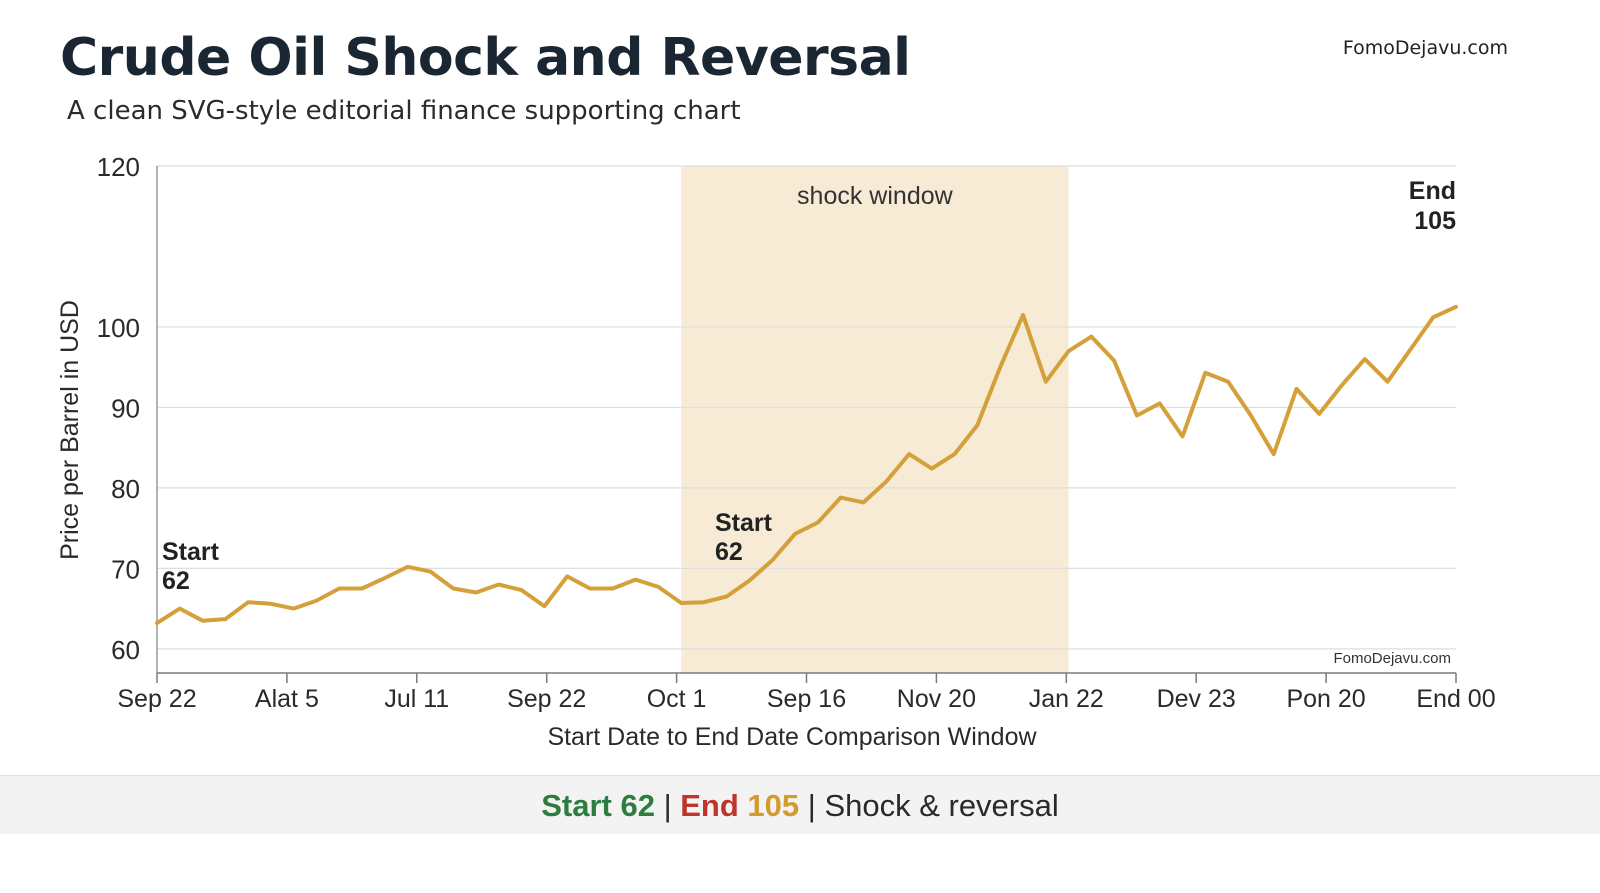 The height and width of the screenshot is (893, 1600). What do you see at coordinates (875, 196) in the screenshot?
I see `shock-window-label: shock window` at bounding box center [875, 196].